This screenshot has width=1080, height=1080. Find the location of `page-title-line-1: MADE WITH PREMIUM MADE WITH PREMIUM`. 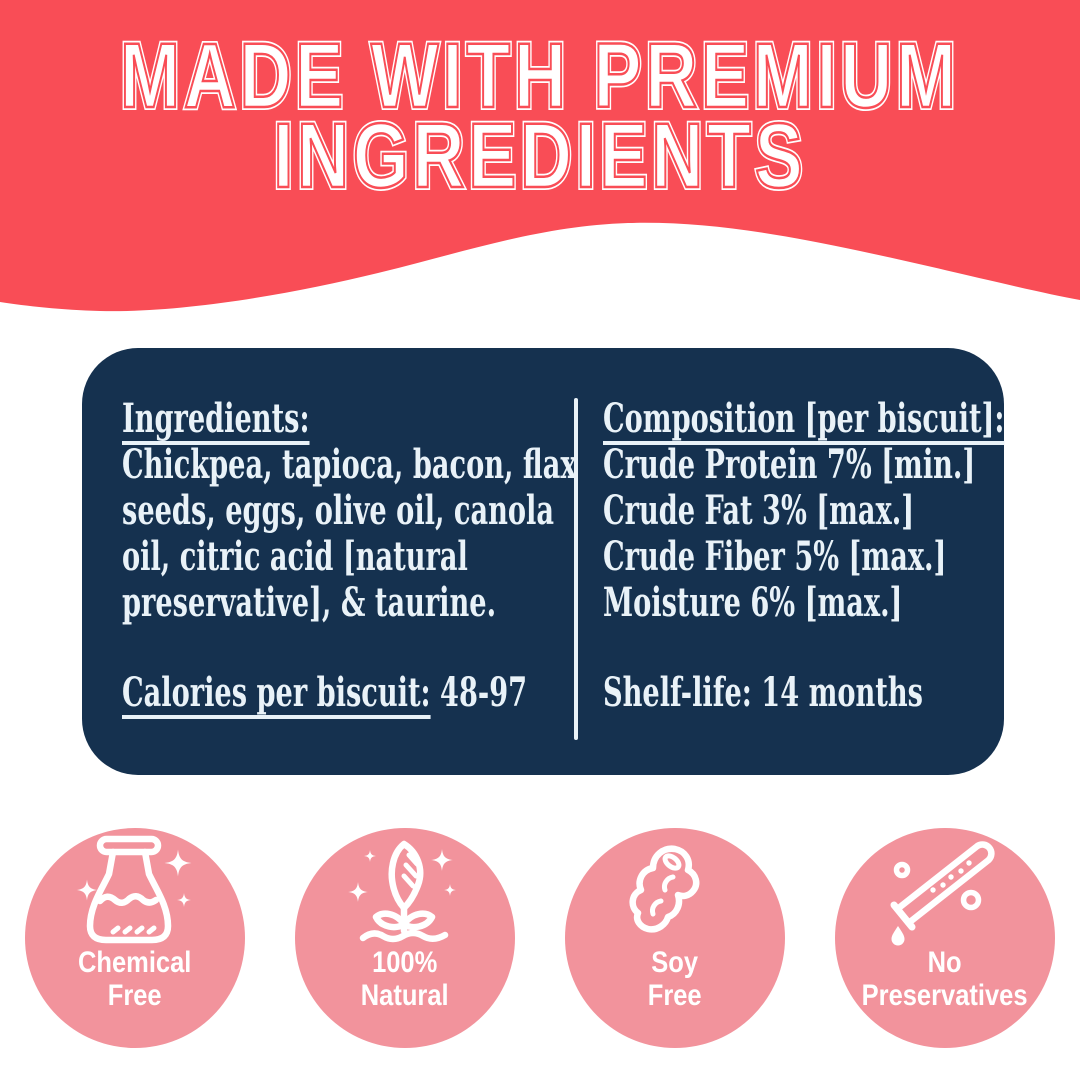

page-title-line-1: MADE WITH PREMIUM MADE WITH PREMIUM is located at coordinates (539, 76).